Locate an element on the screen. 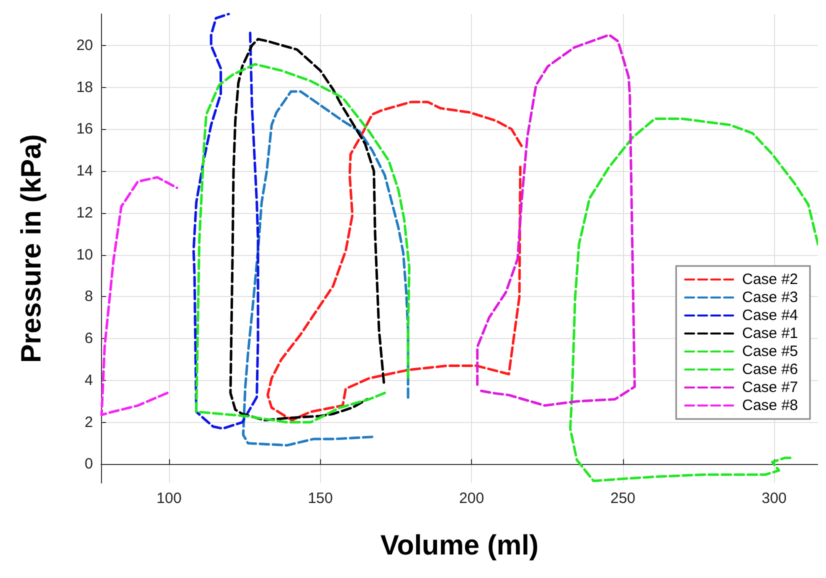 This screenshot has width=826, height=578. legend-label: Case #5 is located at coordinates (770, 351).